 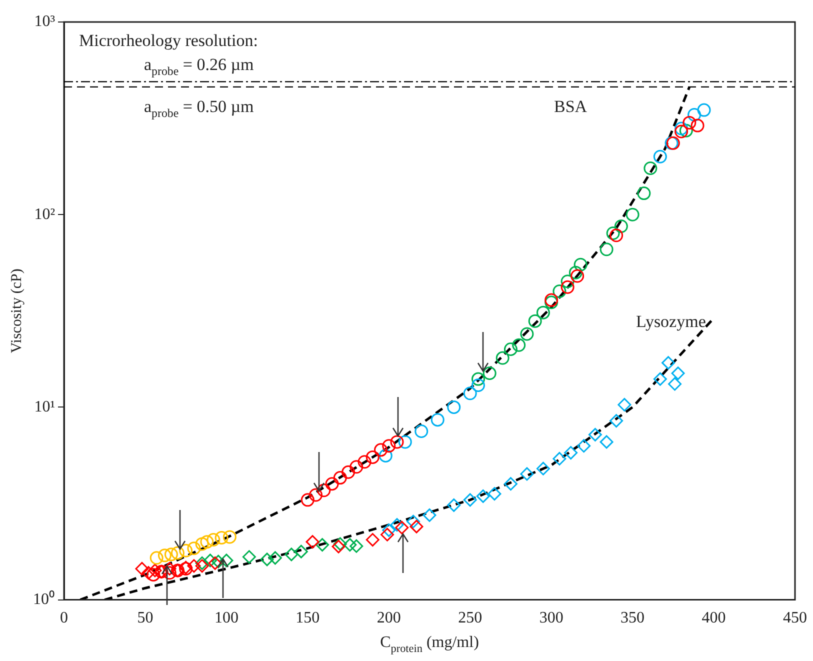 I want to click on x-tick-label: 350, so click(x=632, y=618).